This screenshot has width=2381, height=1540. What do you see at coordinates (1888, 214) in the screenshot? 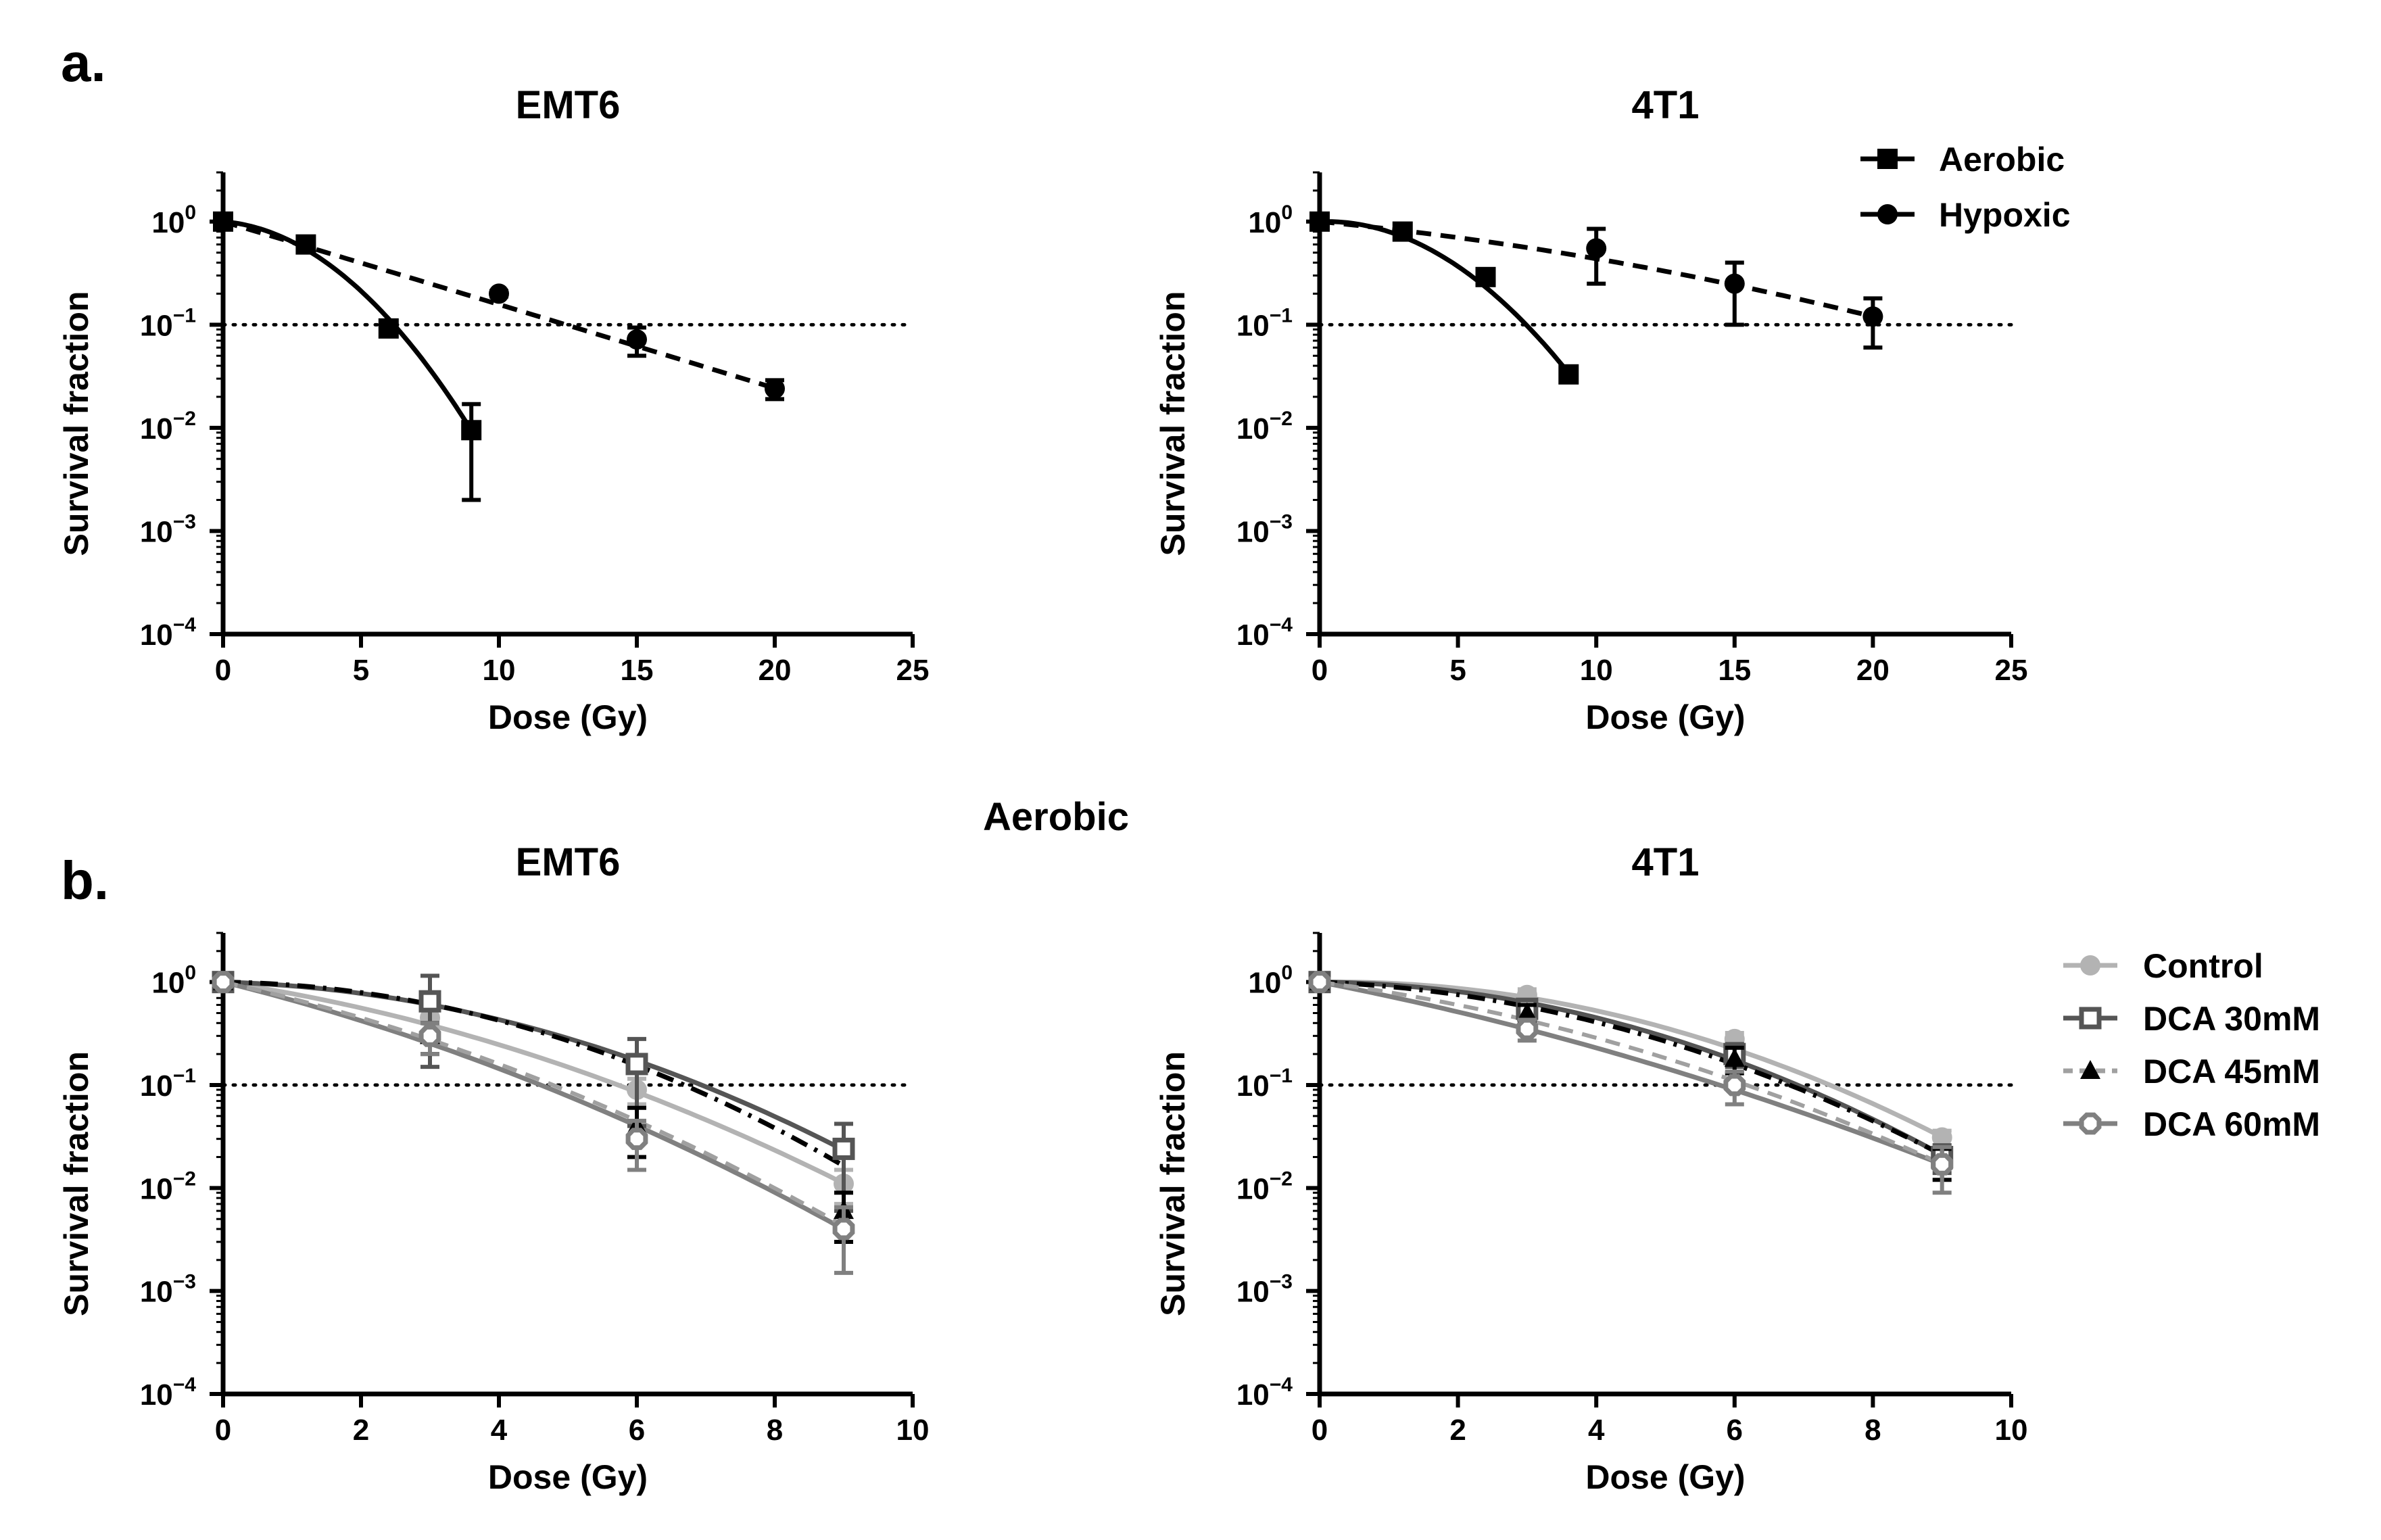
I see `legend-marker-hypoxic` at bounding box center [1888, 214].